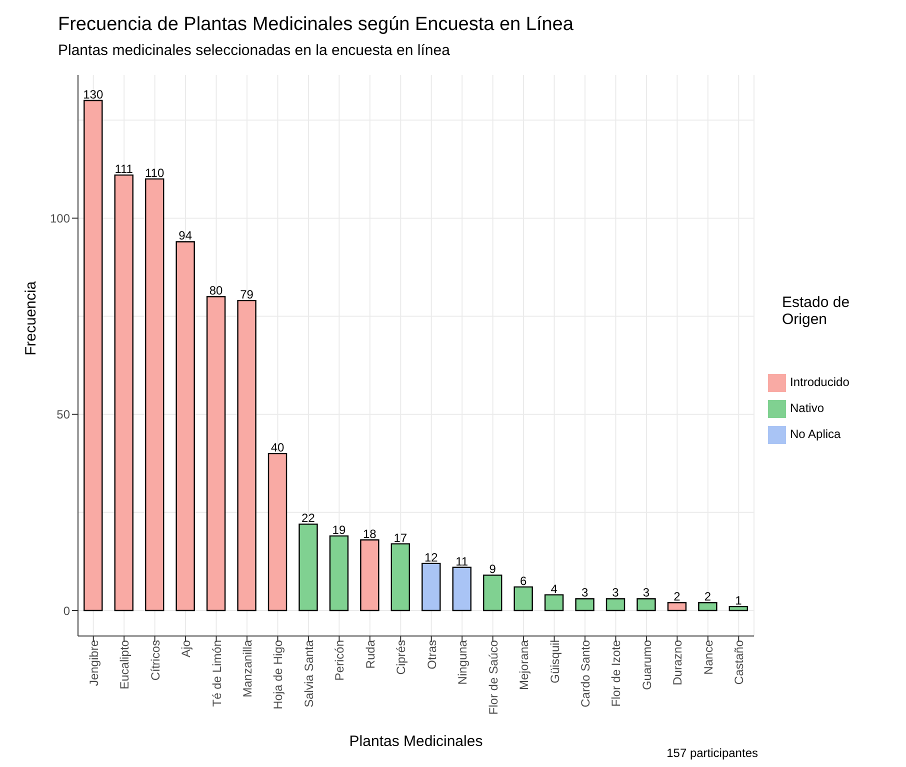 This screenshot has width=906, height=767. Describe the element at coordinates (616, 673) in the screenshot. I see `x-tick-label: Flor de Izote` at that location.